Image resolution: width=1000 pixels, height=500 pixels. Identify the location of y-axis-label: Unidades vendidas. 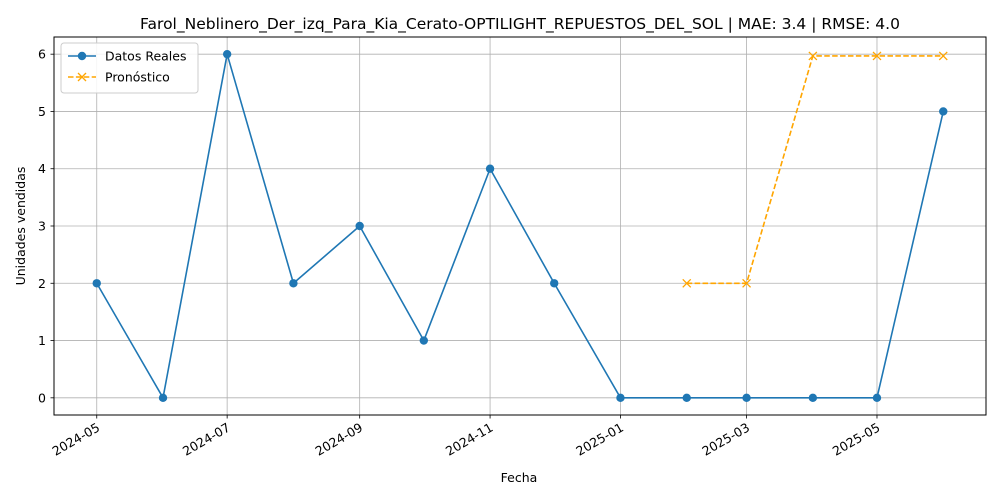
(20, 226).